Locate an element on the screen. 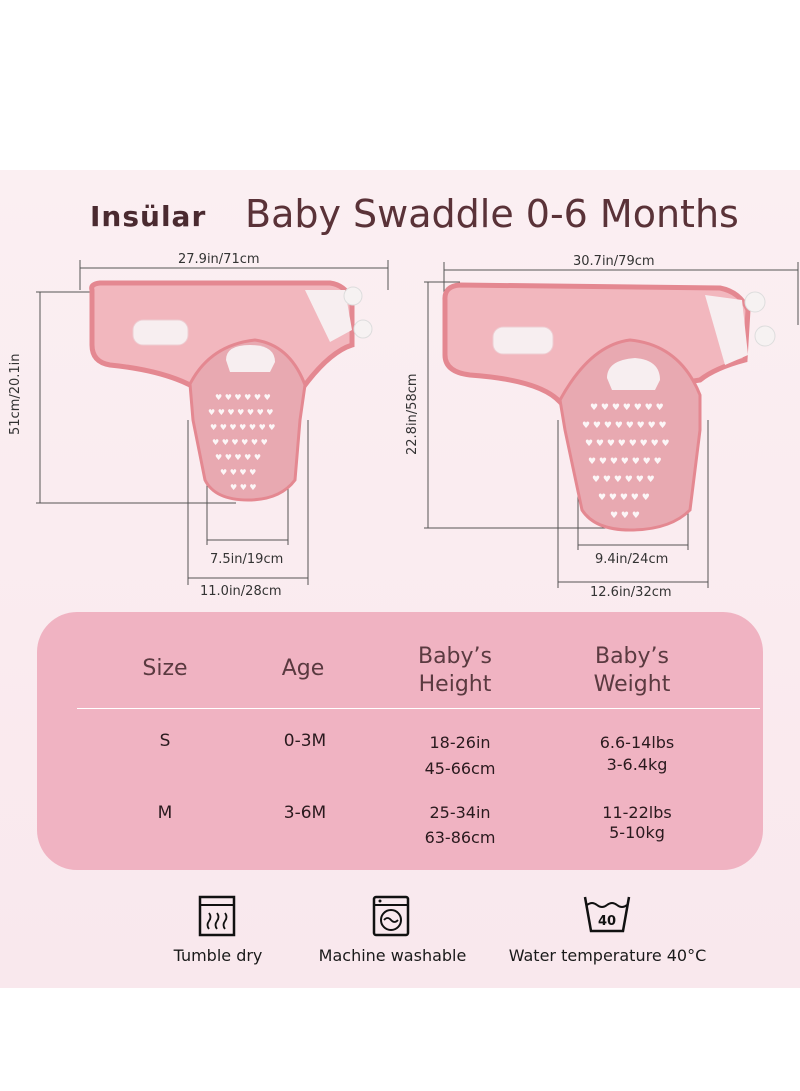 The width and height of the screenshot is (800, 1091). table-divider is located at coordinates (418, 708).